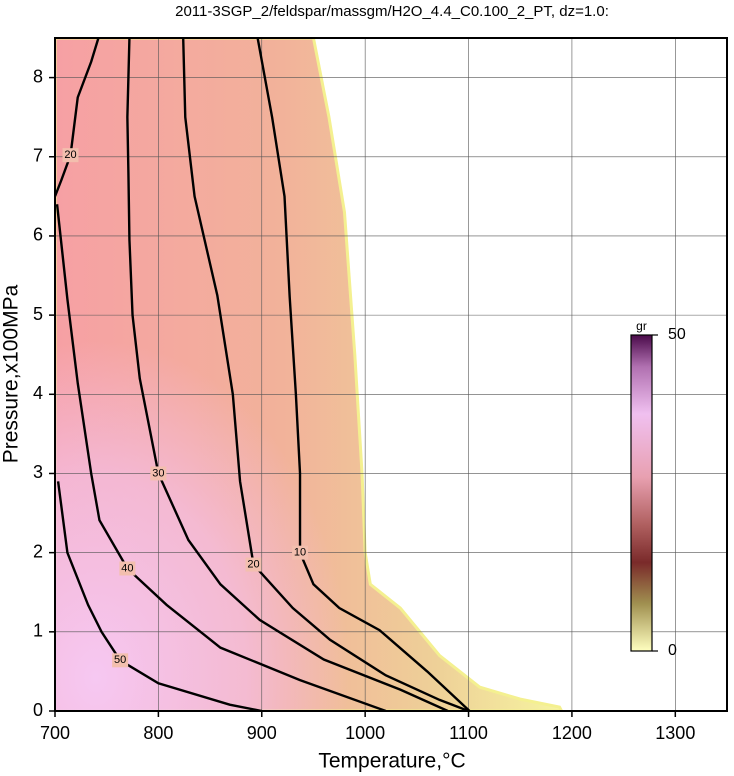 The width and height of the screenshot is (734, 776). Describe the element at coordinates (38, 393) in the screenshot. I see `y-tick-label: 4` at that location.